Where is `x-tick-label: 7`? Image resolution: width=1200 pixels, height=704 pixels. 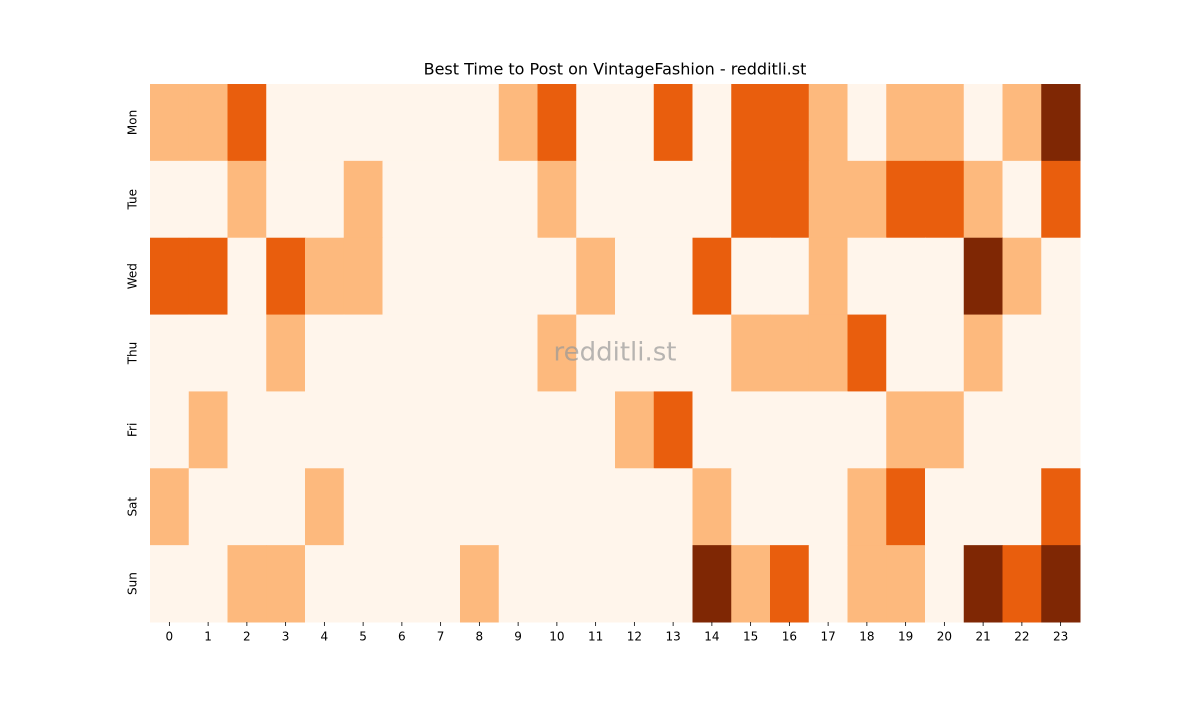 x-tick-label: 7 is located at coordinates (441, 637).